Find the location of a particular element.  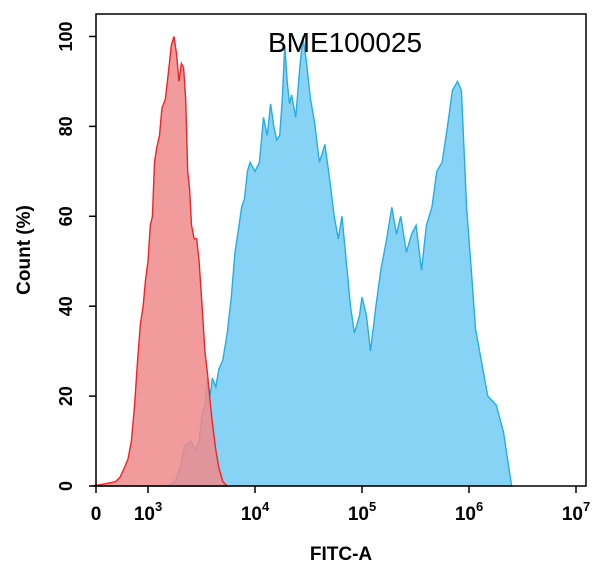

x-tick-label: 0 is located at coordinates (96, 514).